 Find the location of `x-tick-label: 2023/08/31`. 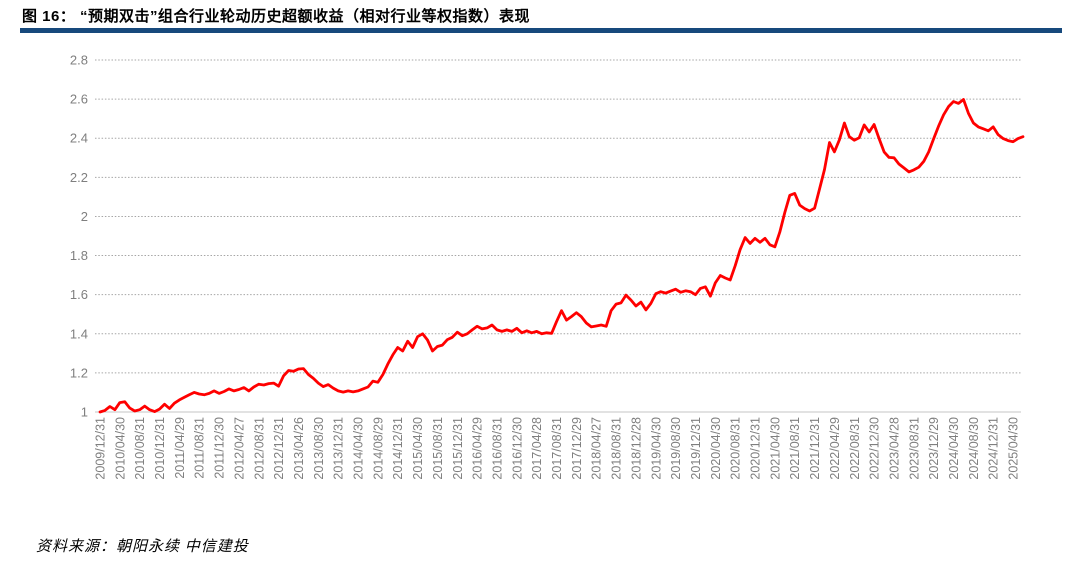

x-tick-label: 2023/08/31 is located at coordinates (914, 448).